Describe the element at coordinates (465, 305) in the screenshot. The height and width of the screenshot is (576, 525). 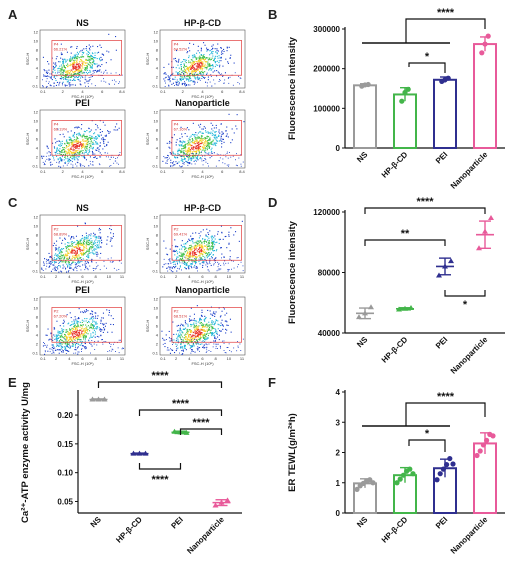
I see `significance-label: *` at that location.